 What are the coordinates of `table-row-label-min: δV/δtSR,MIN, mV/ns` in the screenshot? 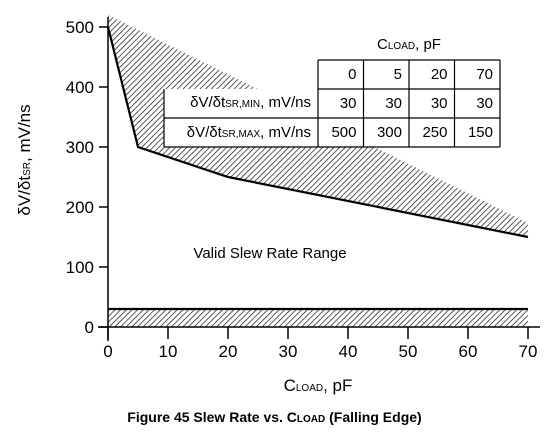 It's located at (250, 102).